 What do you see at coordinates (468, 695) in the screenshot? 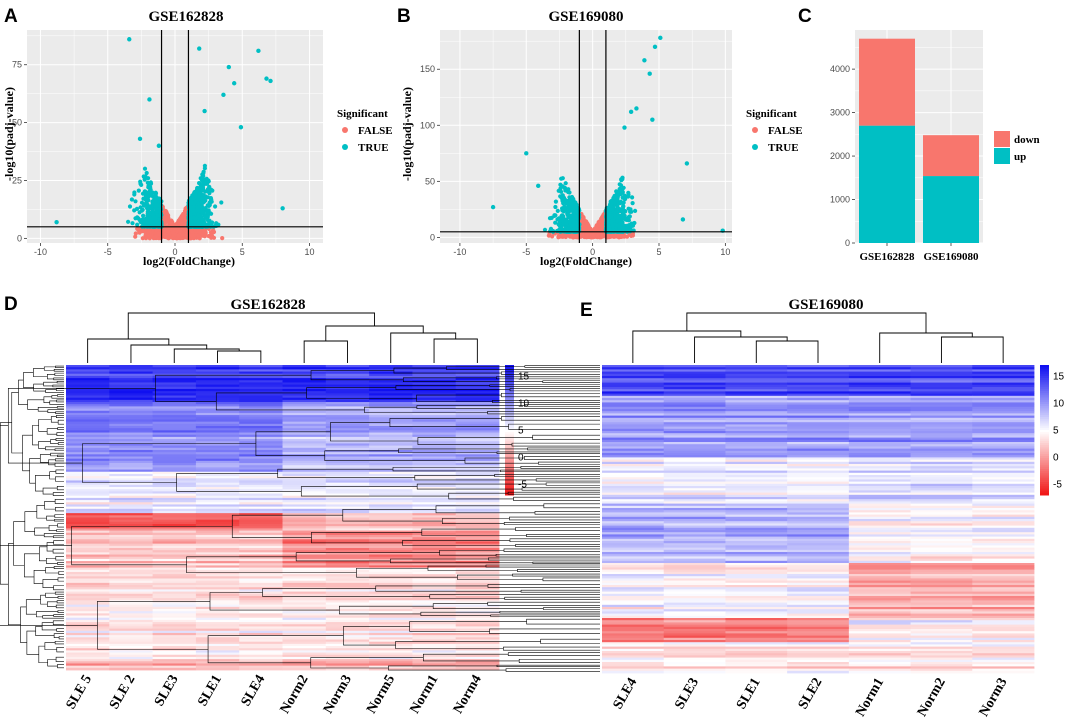
I see `sample-label: Norm4` at bounding box center [468, 695].